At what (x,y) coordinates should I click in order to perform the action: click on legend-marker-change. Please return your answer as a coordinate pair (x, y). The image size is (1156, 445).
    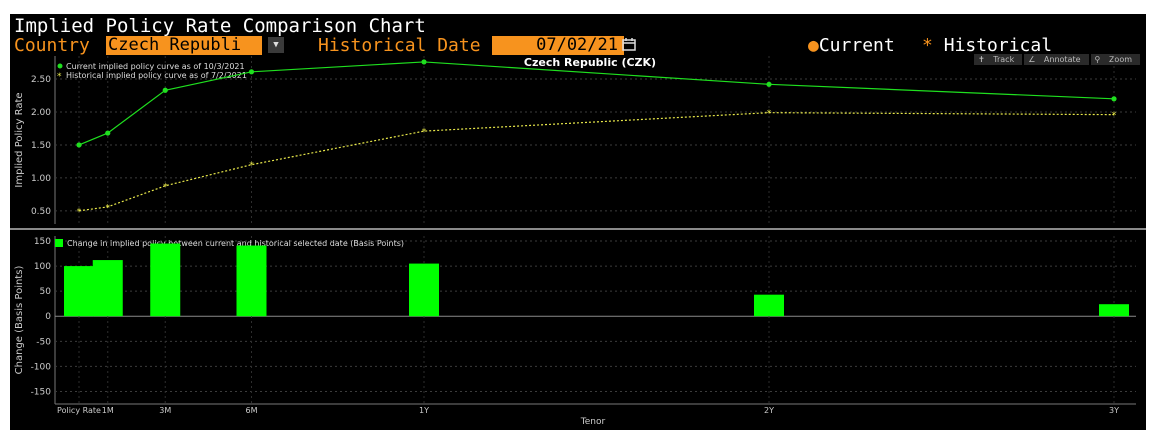
    Looking at the image, I should click on (59, 243).